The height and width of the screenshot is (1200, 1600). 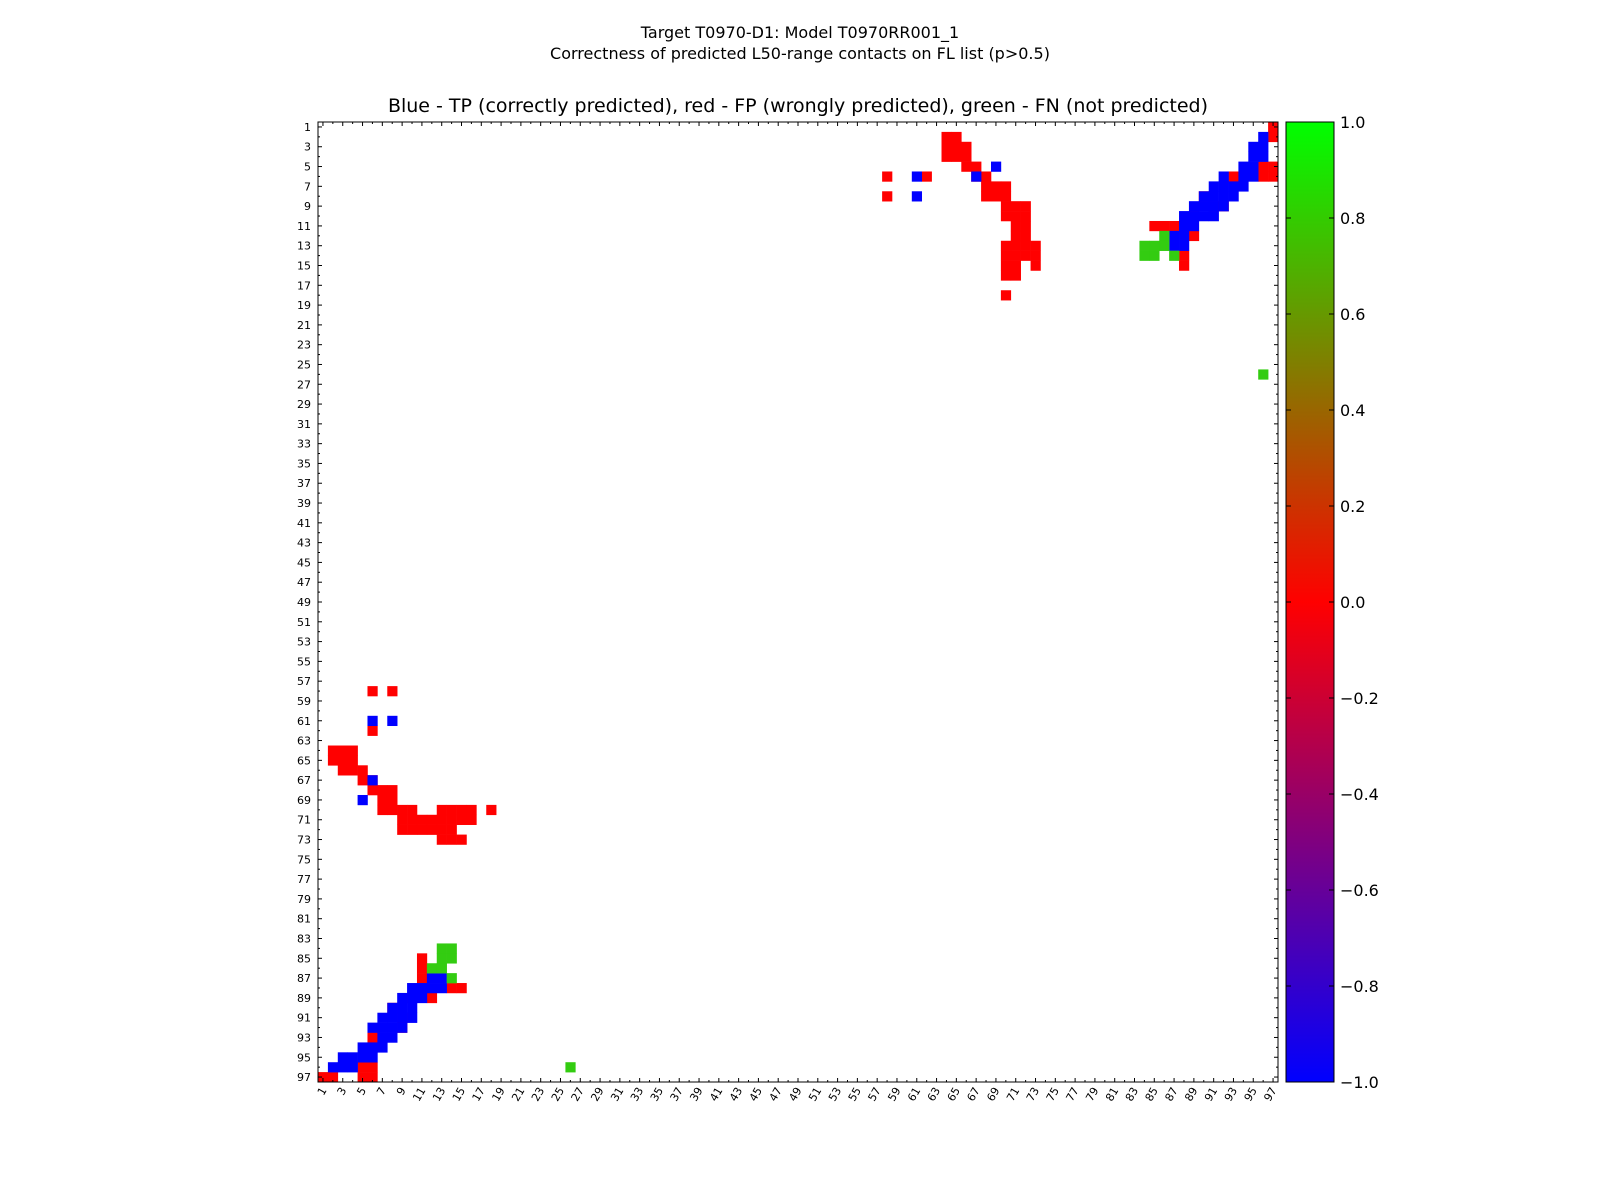 I want to click on y-tick-label: 91, so click(x=304, y=1018).